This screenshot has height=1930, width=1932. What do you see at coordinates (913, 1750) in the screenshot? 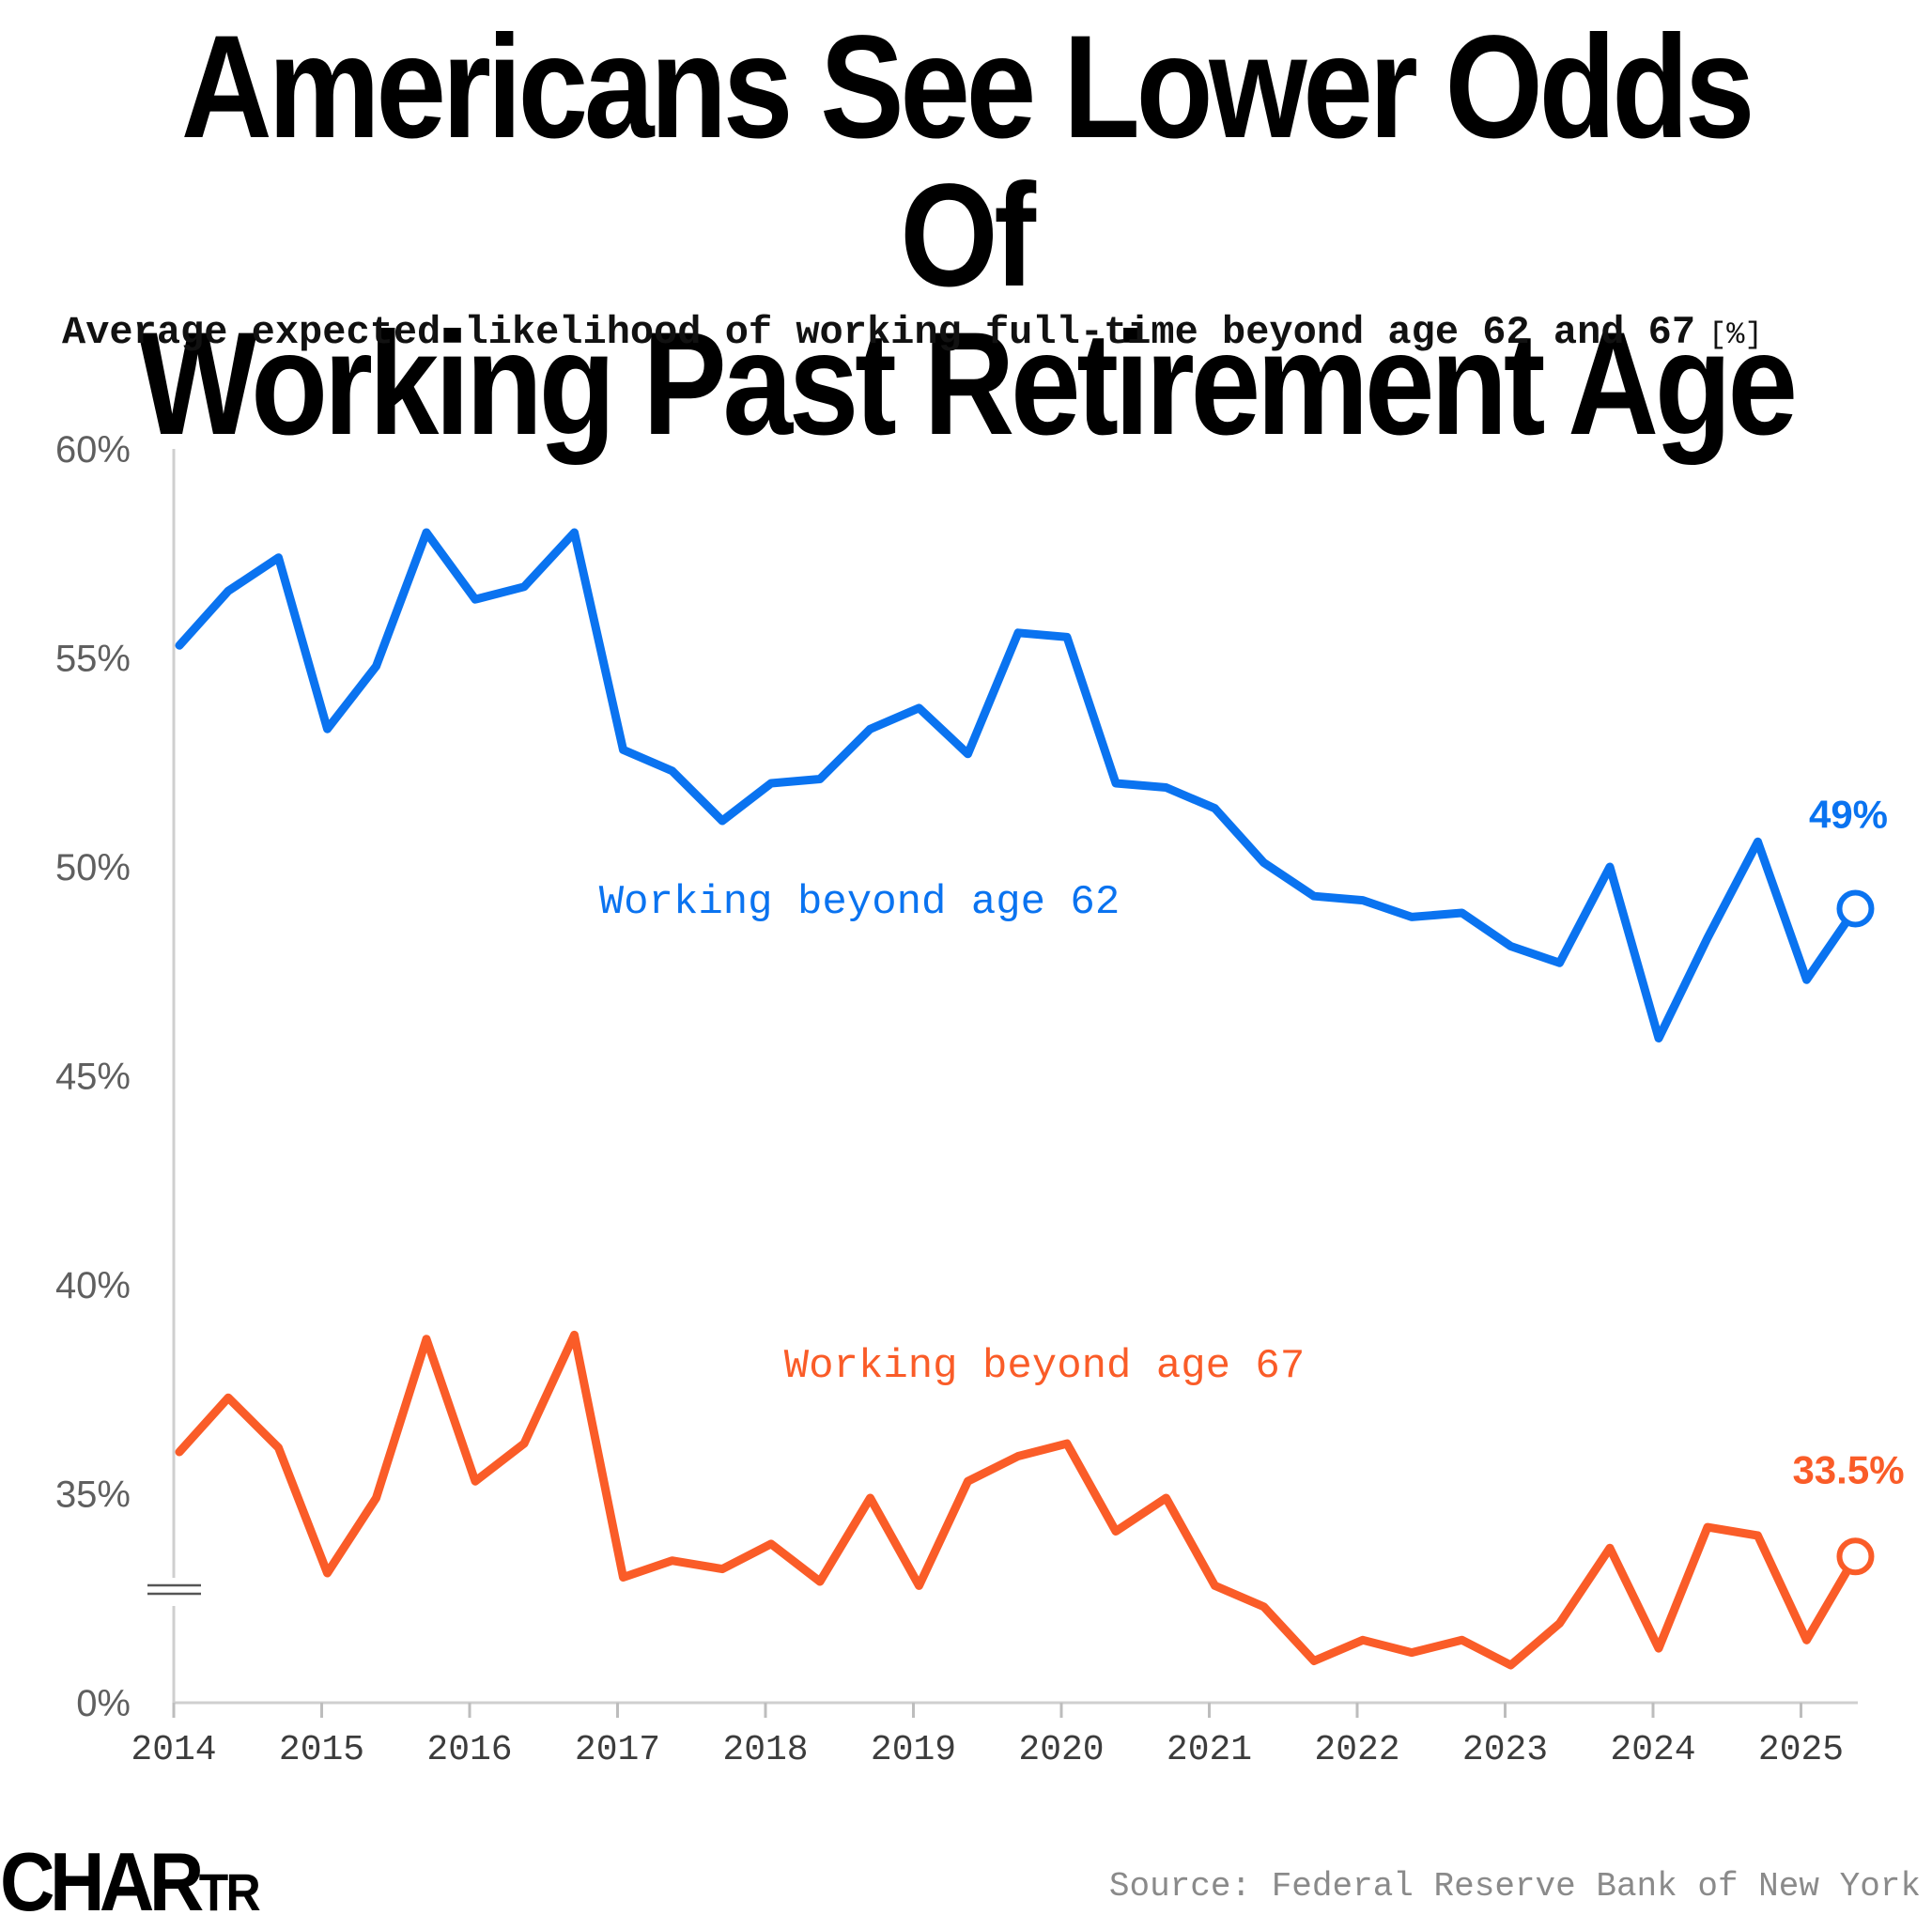
I see `x-tick-label: 2019` at bounding box center [913, 1750].